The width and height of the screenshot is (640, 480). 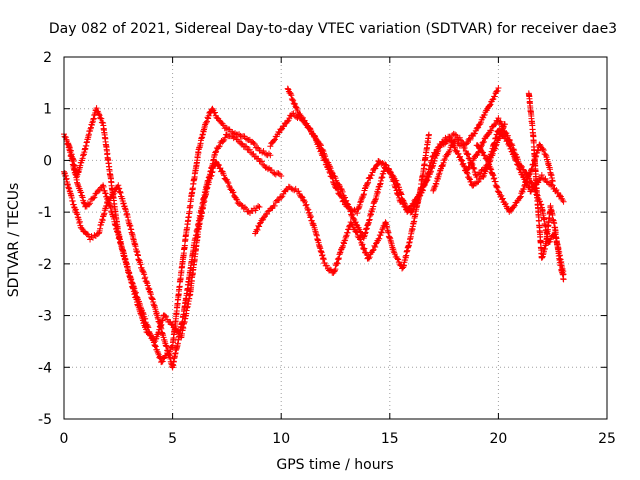 I want to click on y-tick-label: 0, so click(x=47, y=161).